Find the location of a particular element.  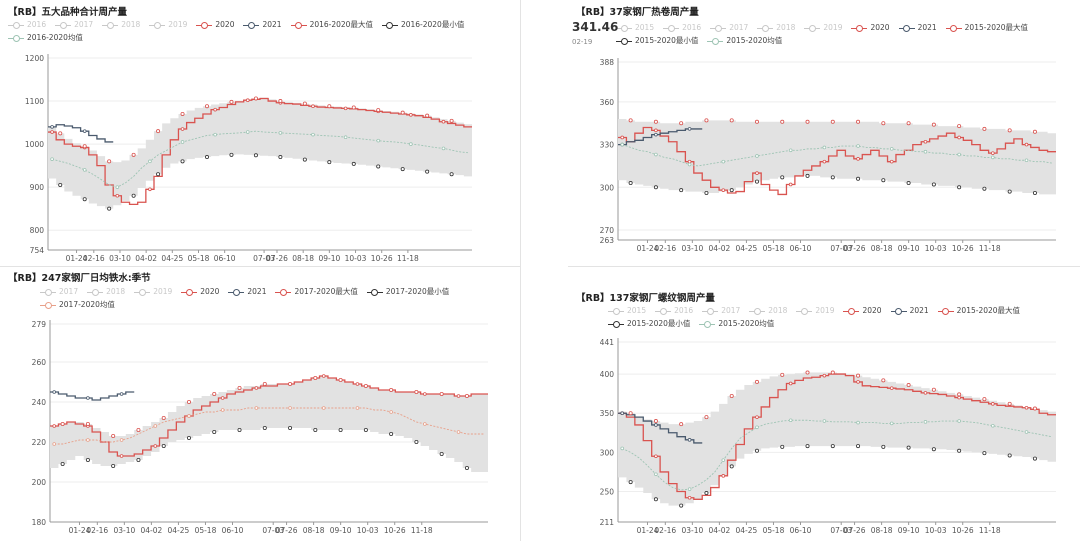

legend-item: 2017-2020最大值 is located at coordinates (316, 291).